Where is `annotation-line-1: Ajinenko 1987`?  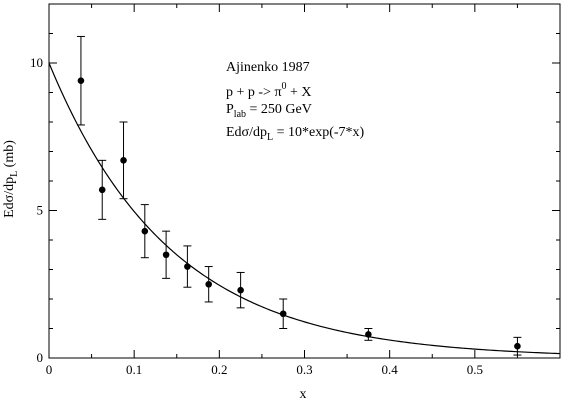 annotation-line-1: Ajinenko 1987 is located at coordinates (268, 67).